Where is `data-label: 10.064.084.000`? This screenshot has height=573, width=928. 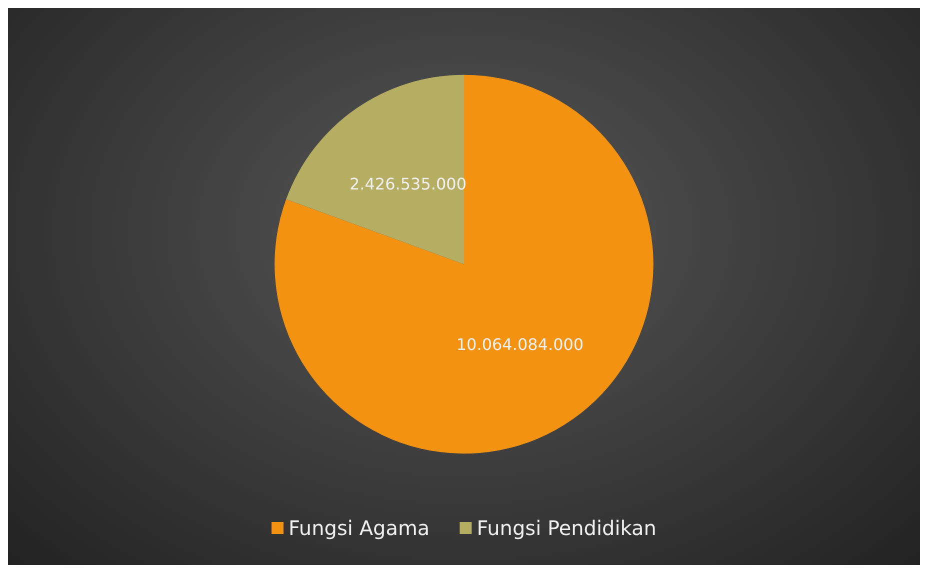 data-label: 10.064.084.000 is located at coordinates (520, 344).